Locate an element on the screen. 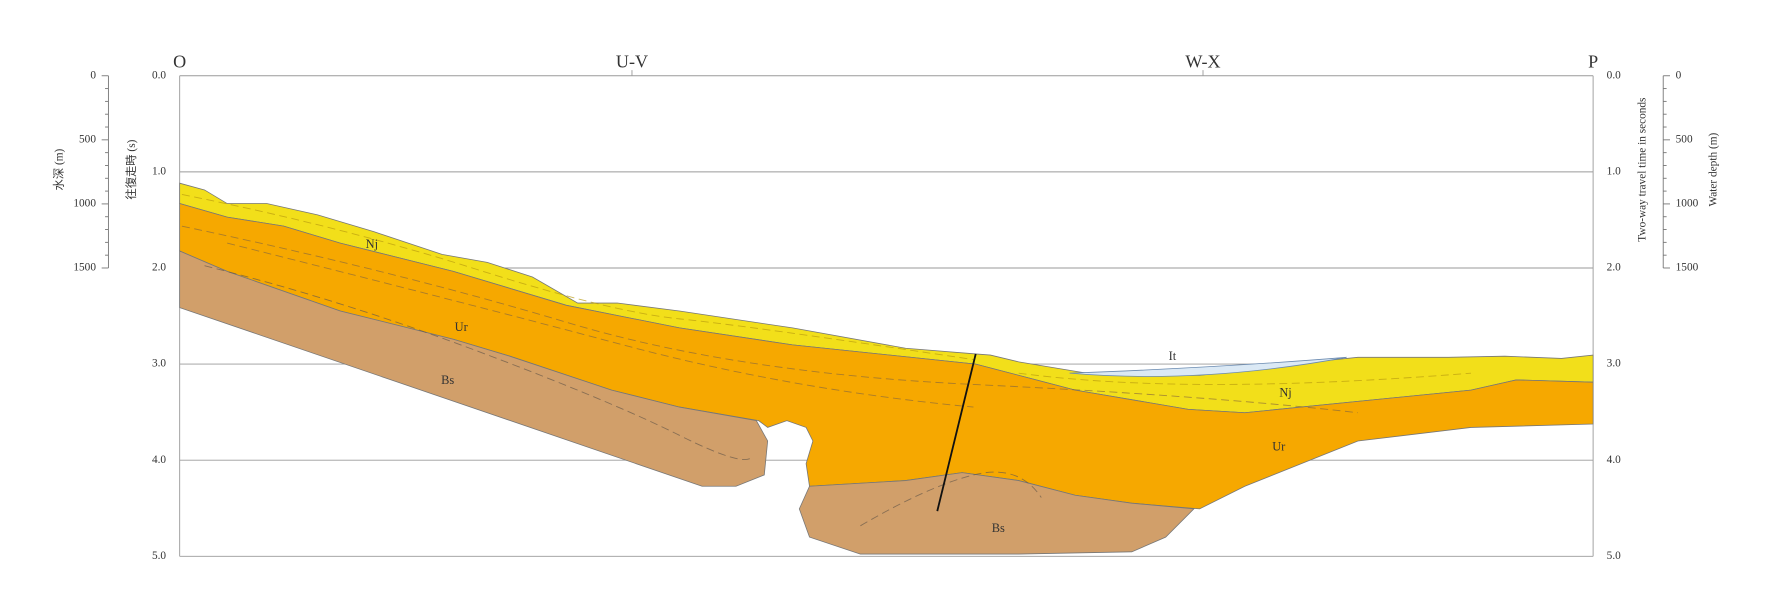 This screenshot has height=614, width=1766. axis-title: Two-way travel time in seconds is located at coordinates (1642, 170).